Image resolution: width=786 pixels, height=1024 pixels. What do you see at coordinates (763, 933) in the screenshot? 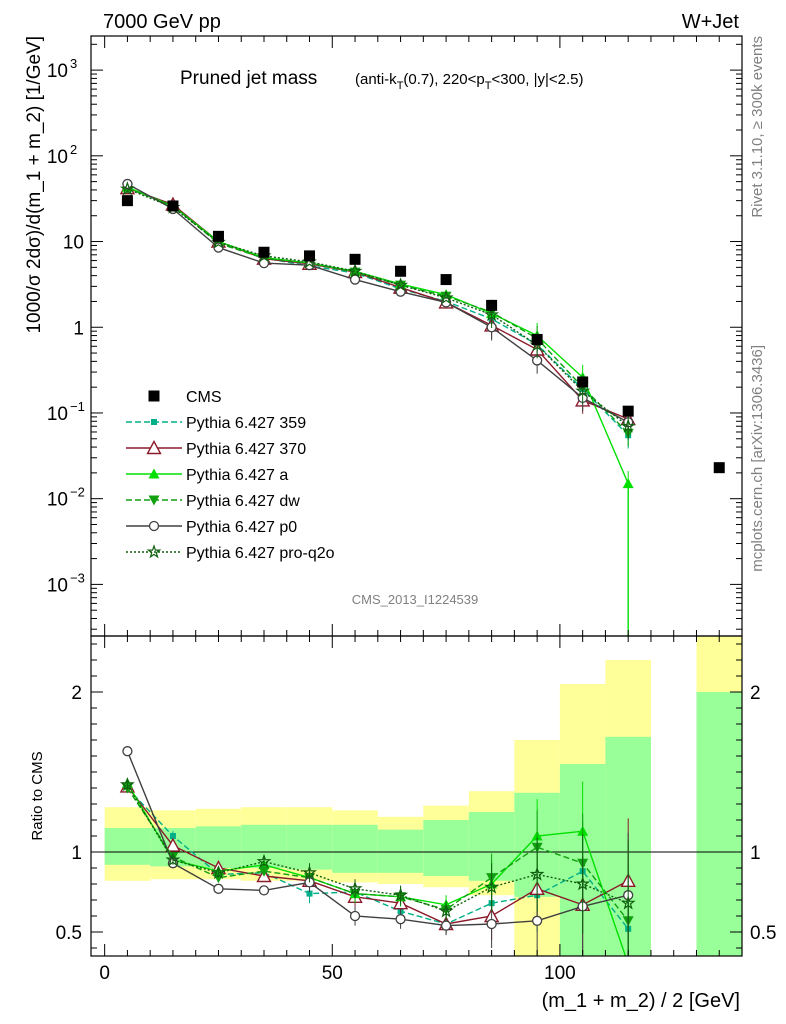
I see `ratio-y-tick-label-right: 0.5` at bounding box center [763, 933].